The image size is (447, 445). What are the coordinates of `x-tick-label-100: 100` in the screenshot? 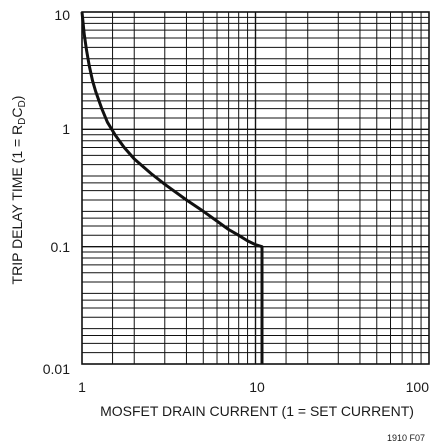 It's located at (418, 387).